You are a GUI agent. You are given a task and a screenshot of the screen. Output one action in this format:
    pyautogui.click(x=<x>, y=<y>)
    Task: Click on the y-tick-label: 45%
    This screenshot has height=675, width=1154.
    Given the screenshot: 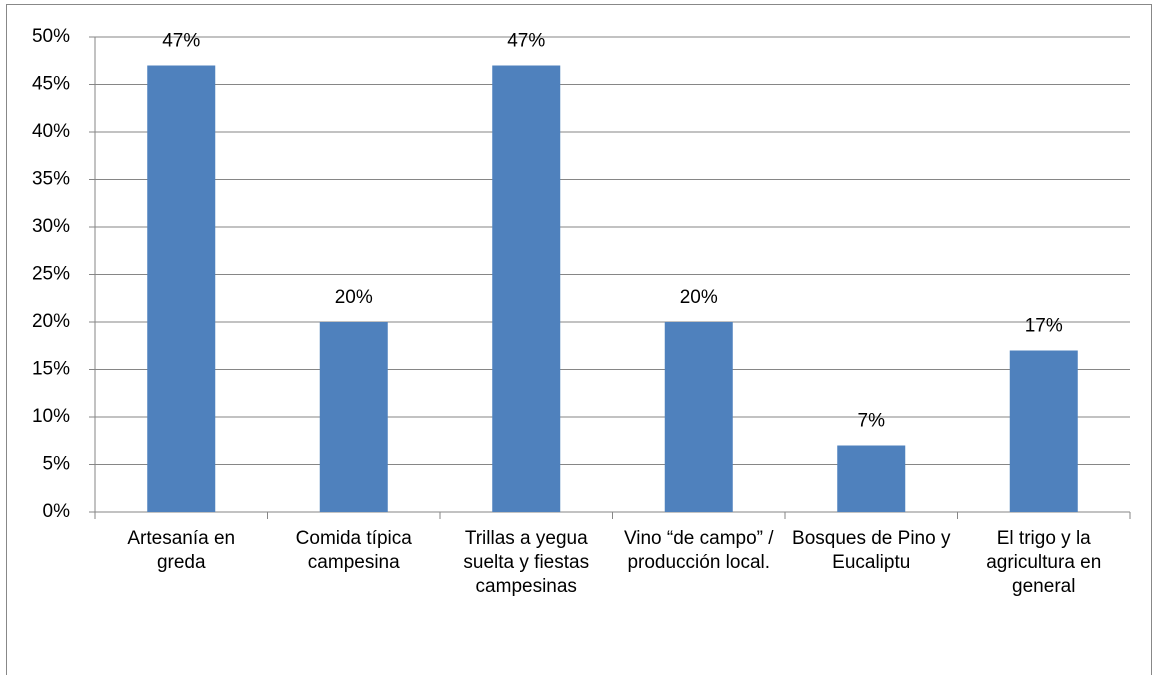 What is the action you would take?
    pyautogui.click(x=51, y=84)
    